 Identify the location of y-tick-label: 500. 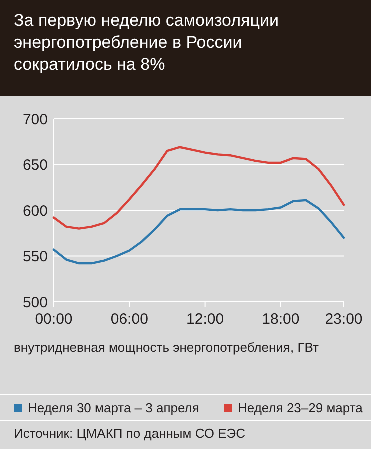
(35, 303).